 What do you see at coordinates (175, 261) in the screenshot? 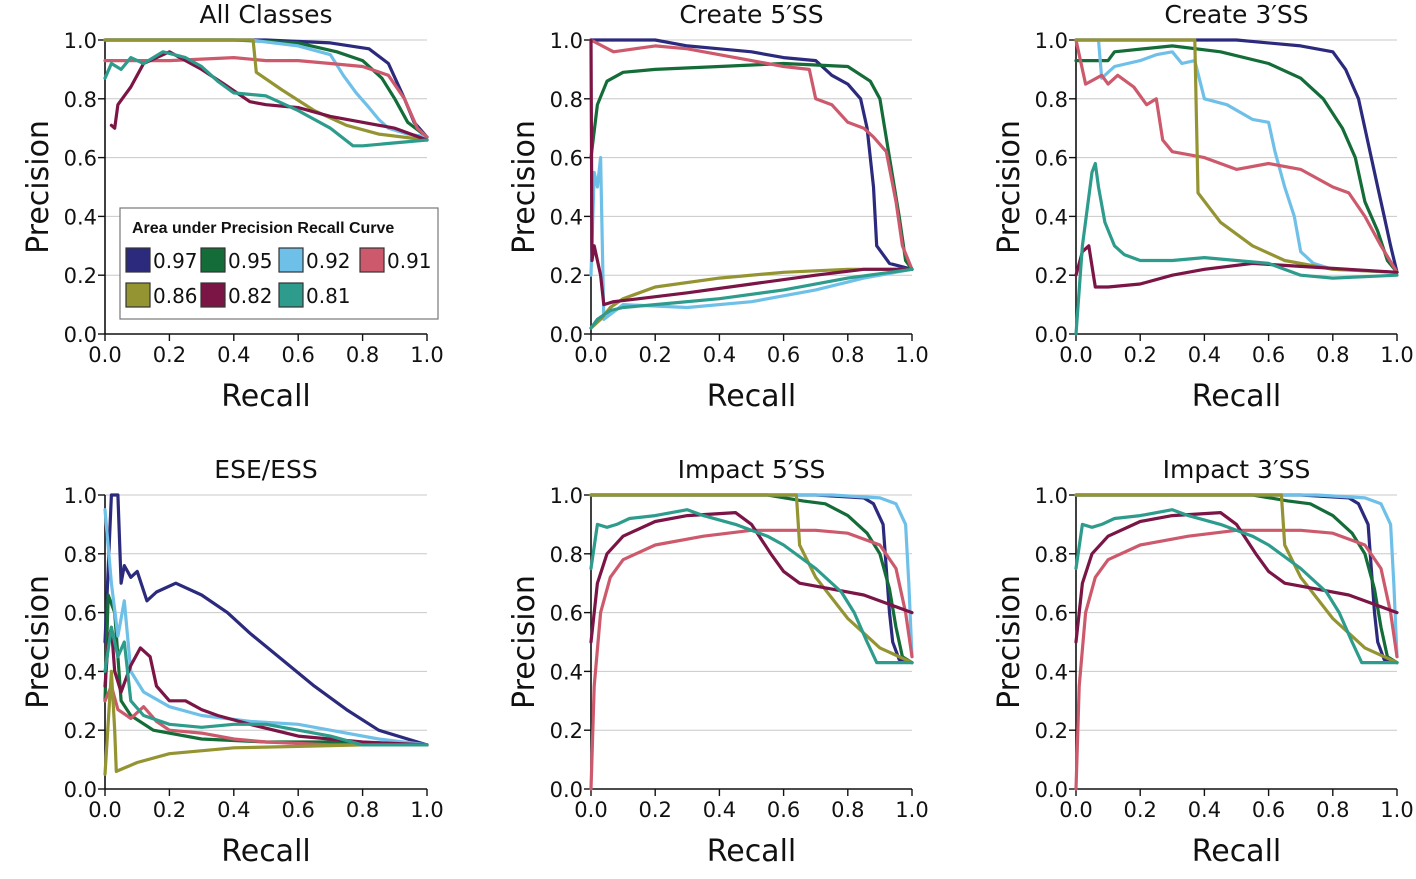
I see `legend-label: 0.97` at bounding box center [175, 261].